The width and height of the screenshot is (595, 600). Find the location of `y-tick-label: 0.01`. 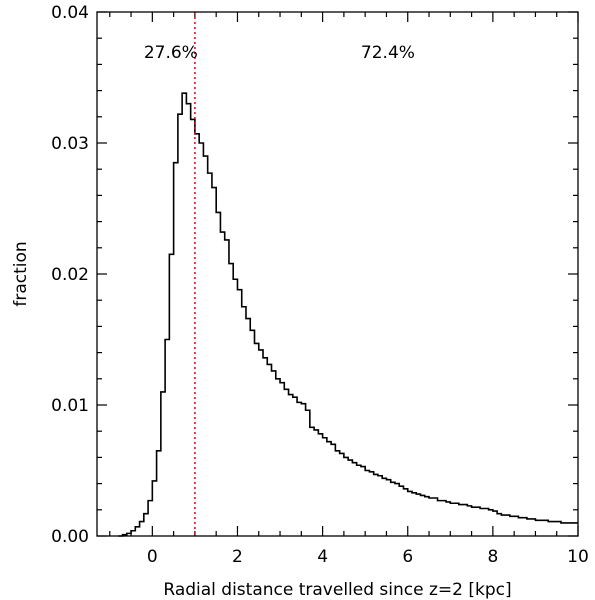

y-tick-label: 0.01 is located at coordinates (70, 406).